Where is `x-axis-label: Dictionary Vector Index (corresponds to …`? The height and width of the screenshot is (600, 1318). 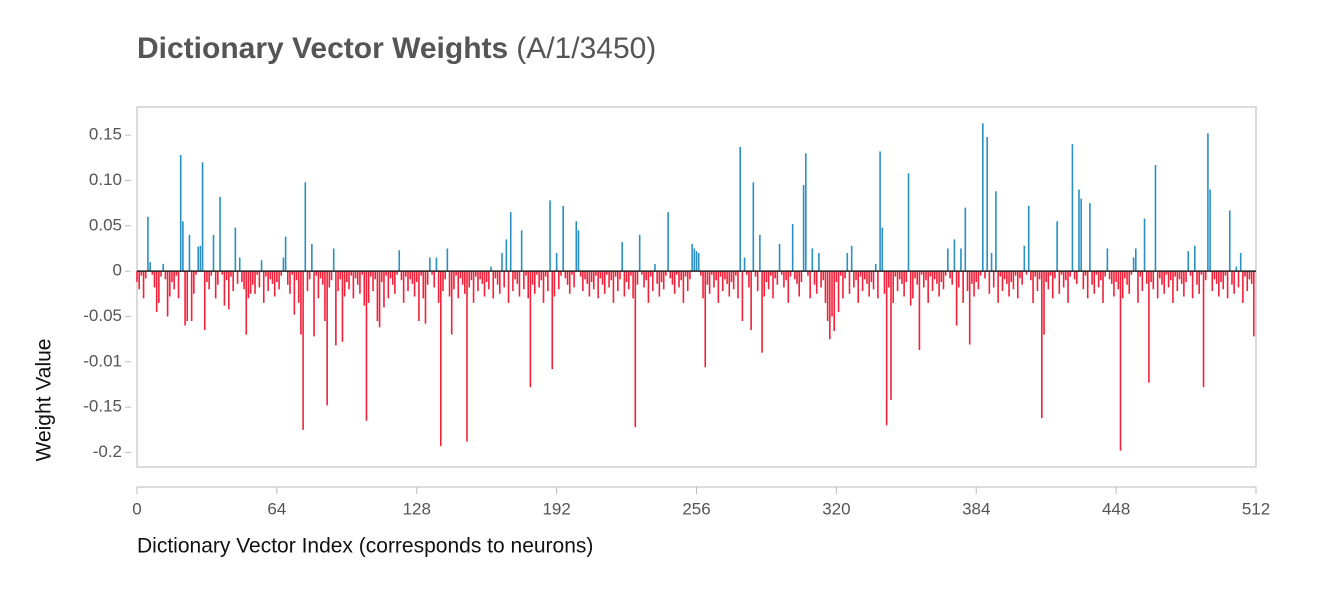 x-axis-label: Dictionary Vector Index (corresponds to … is located at coordinates (365, 546).